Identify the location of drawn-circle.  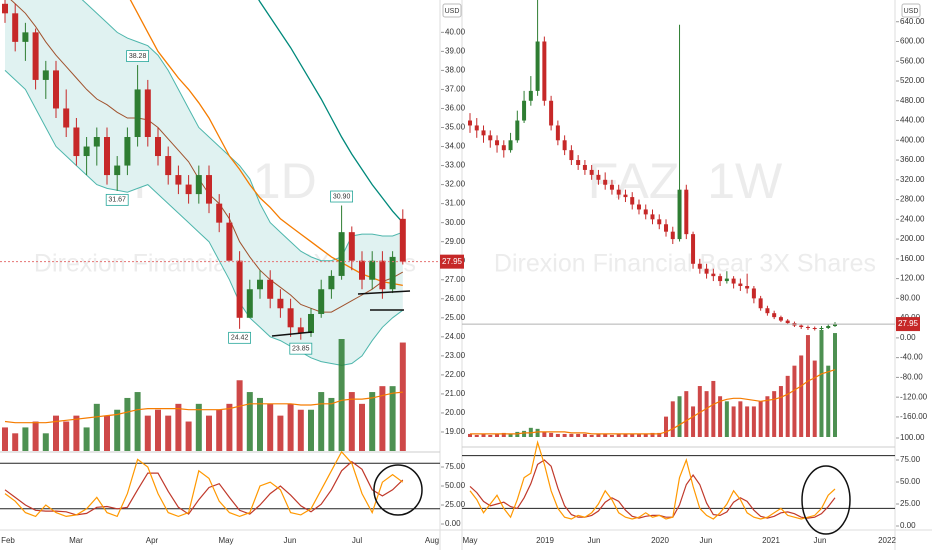
(826, 500).